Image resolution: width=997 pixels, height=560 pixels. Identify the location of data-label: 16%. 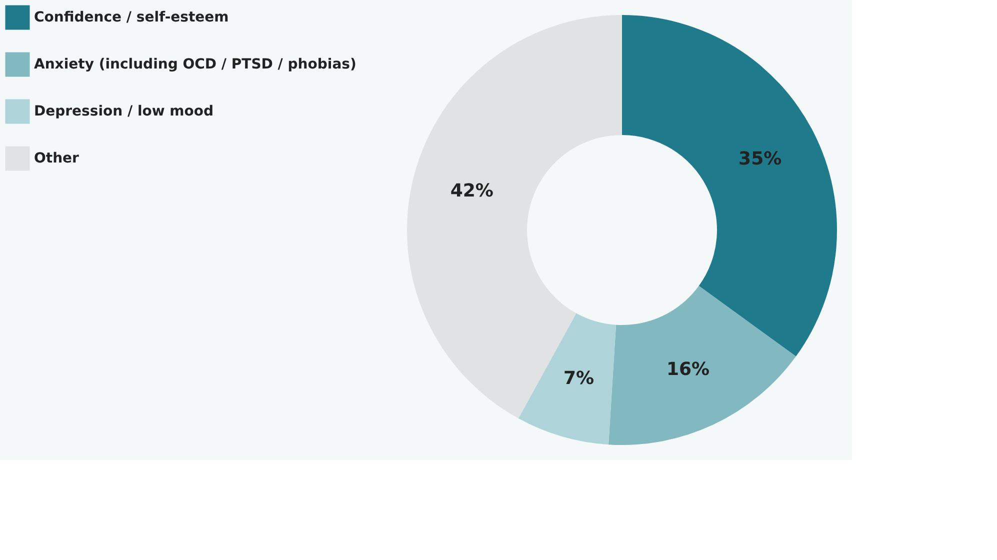
(688, 369).